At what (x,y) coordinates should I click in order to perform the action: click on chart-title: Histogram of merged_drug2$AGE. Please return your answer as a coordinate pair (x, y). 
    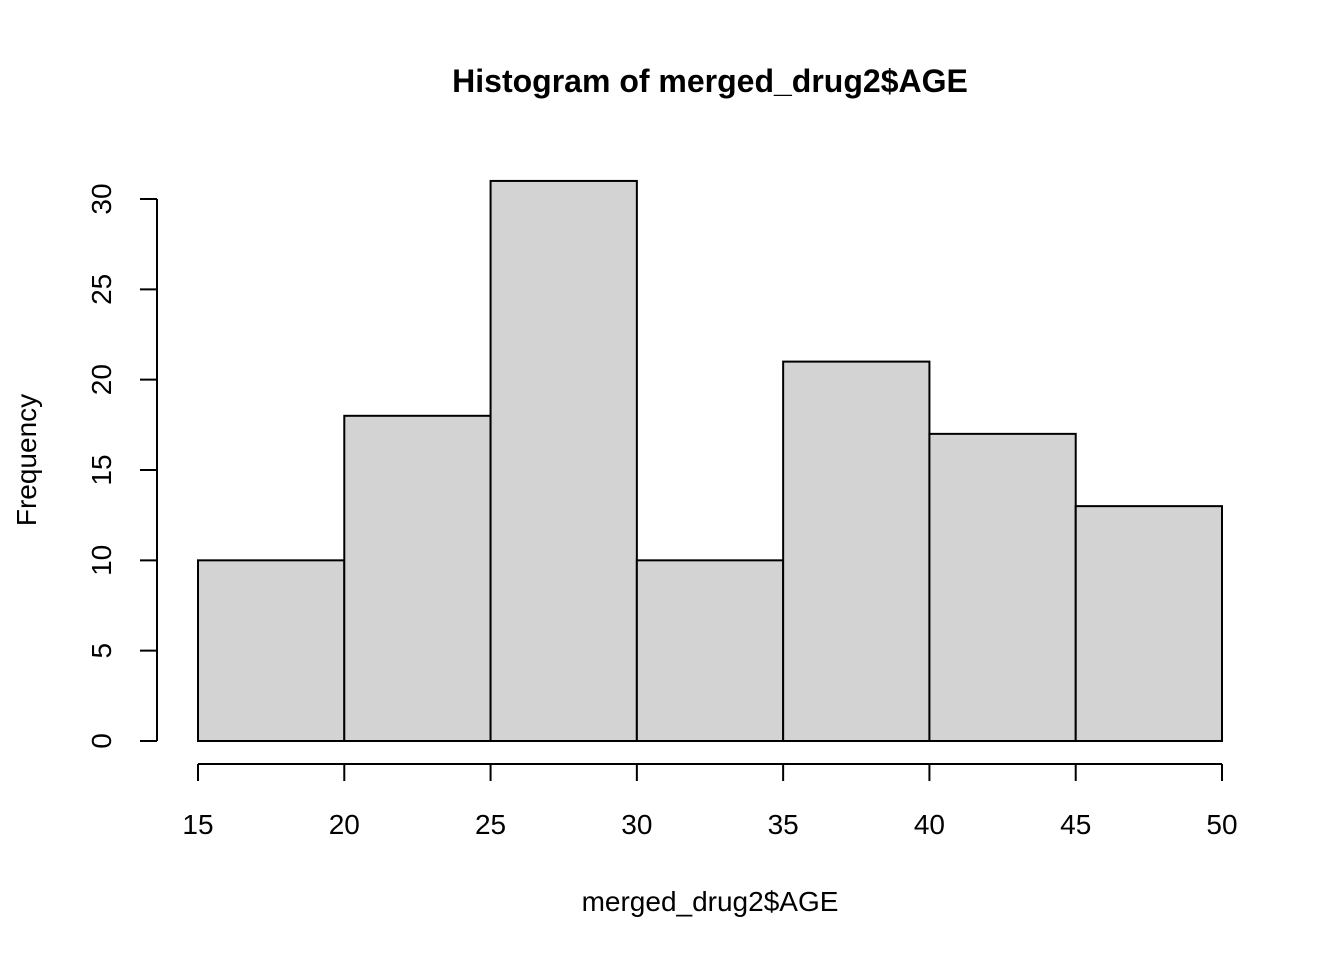
    Looking at the image, I should click on (710, 81).